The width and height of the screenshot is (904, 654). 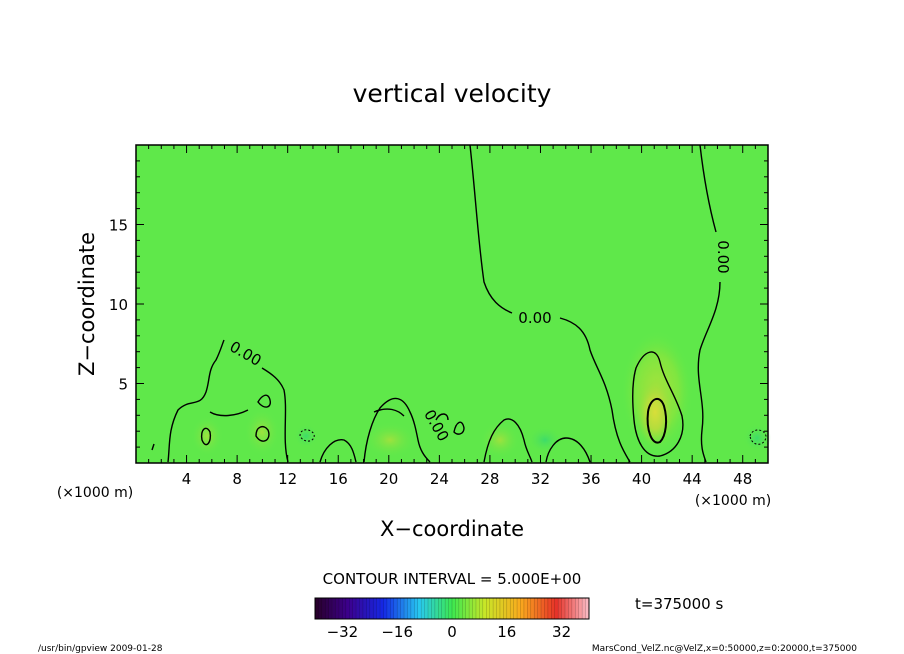 I want to click on colorbar, so click(x=452, y=608).